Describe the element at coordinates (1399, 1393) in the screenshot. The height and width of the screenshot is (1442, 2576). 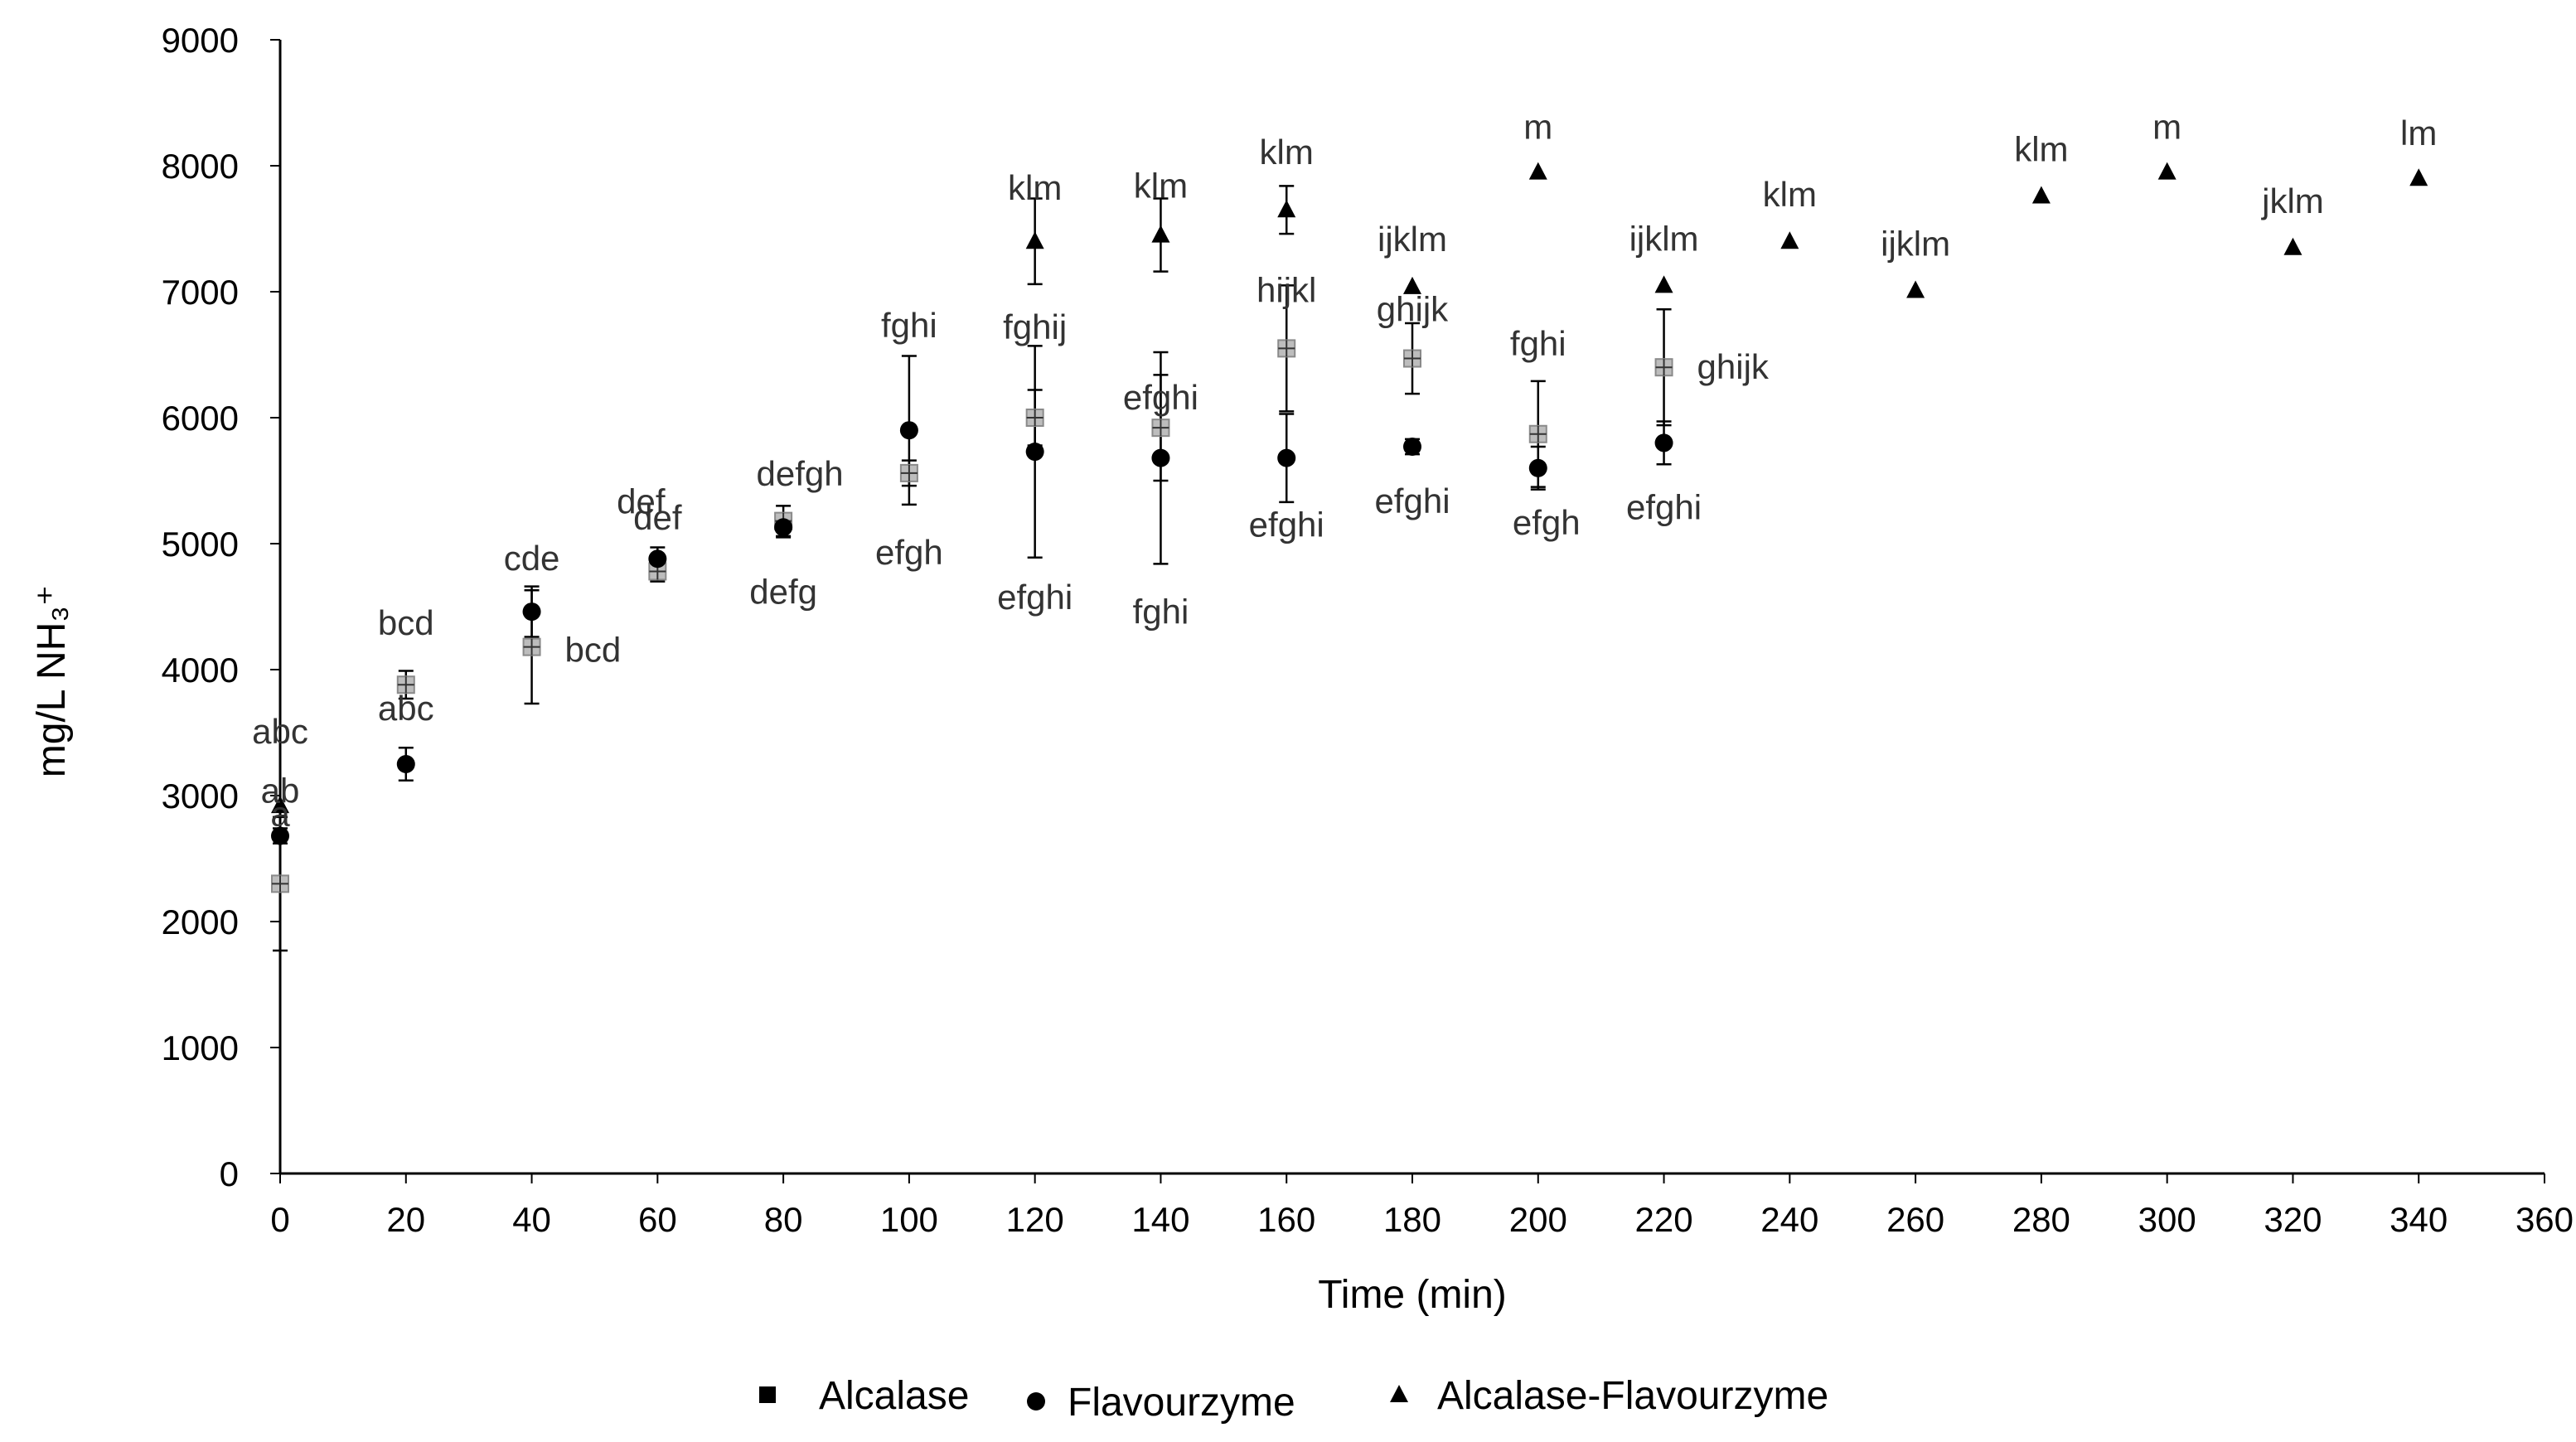
I see `legend-triangle-marker` at that location.